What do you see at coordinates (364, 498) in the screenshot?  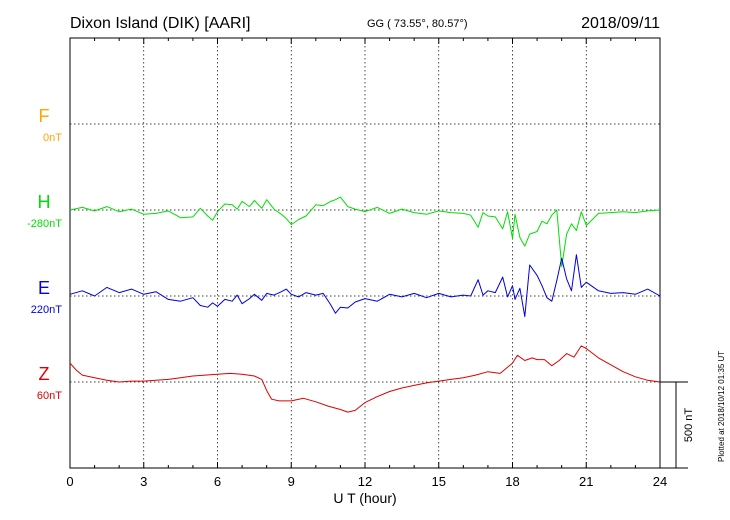 I see `x-axis-label: U T (hour)` at bounding box center [364, 498].